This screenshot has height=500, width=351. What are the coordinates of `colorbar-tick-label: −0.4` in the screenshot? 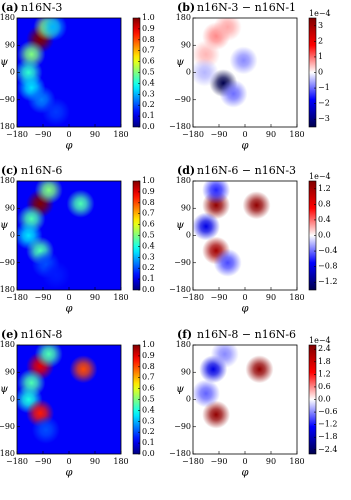 It's located at (327, 250).